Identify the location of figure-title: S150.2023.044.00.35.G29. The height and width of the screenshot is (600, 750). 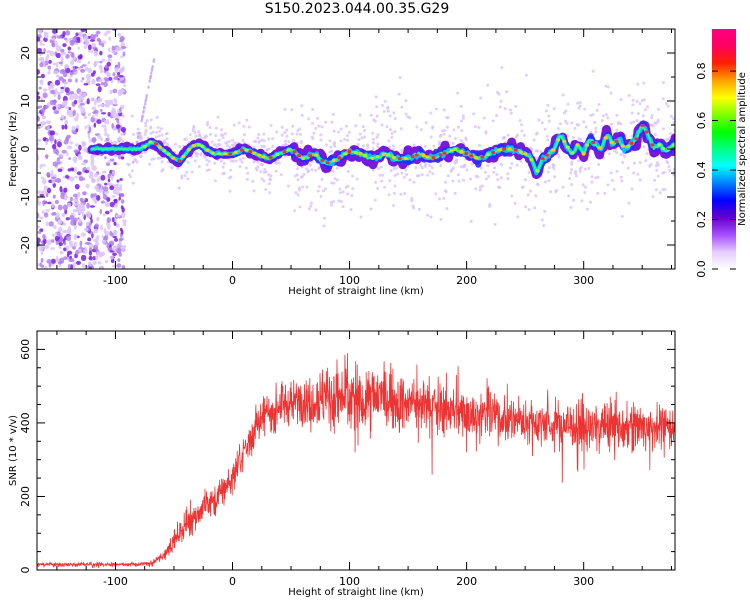
(357, 9).